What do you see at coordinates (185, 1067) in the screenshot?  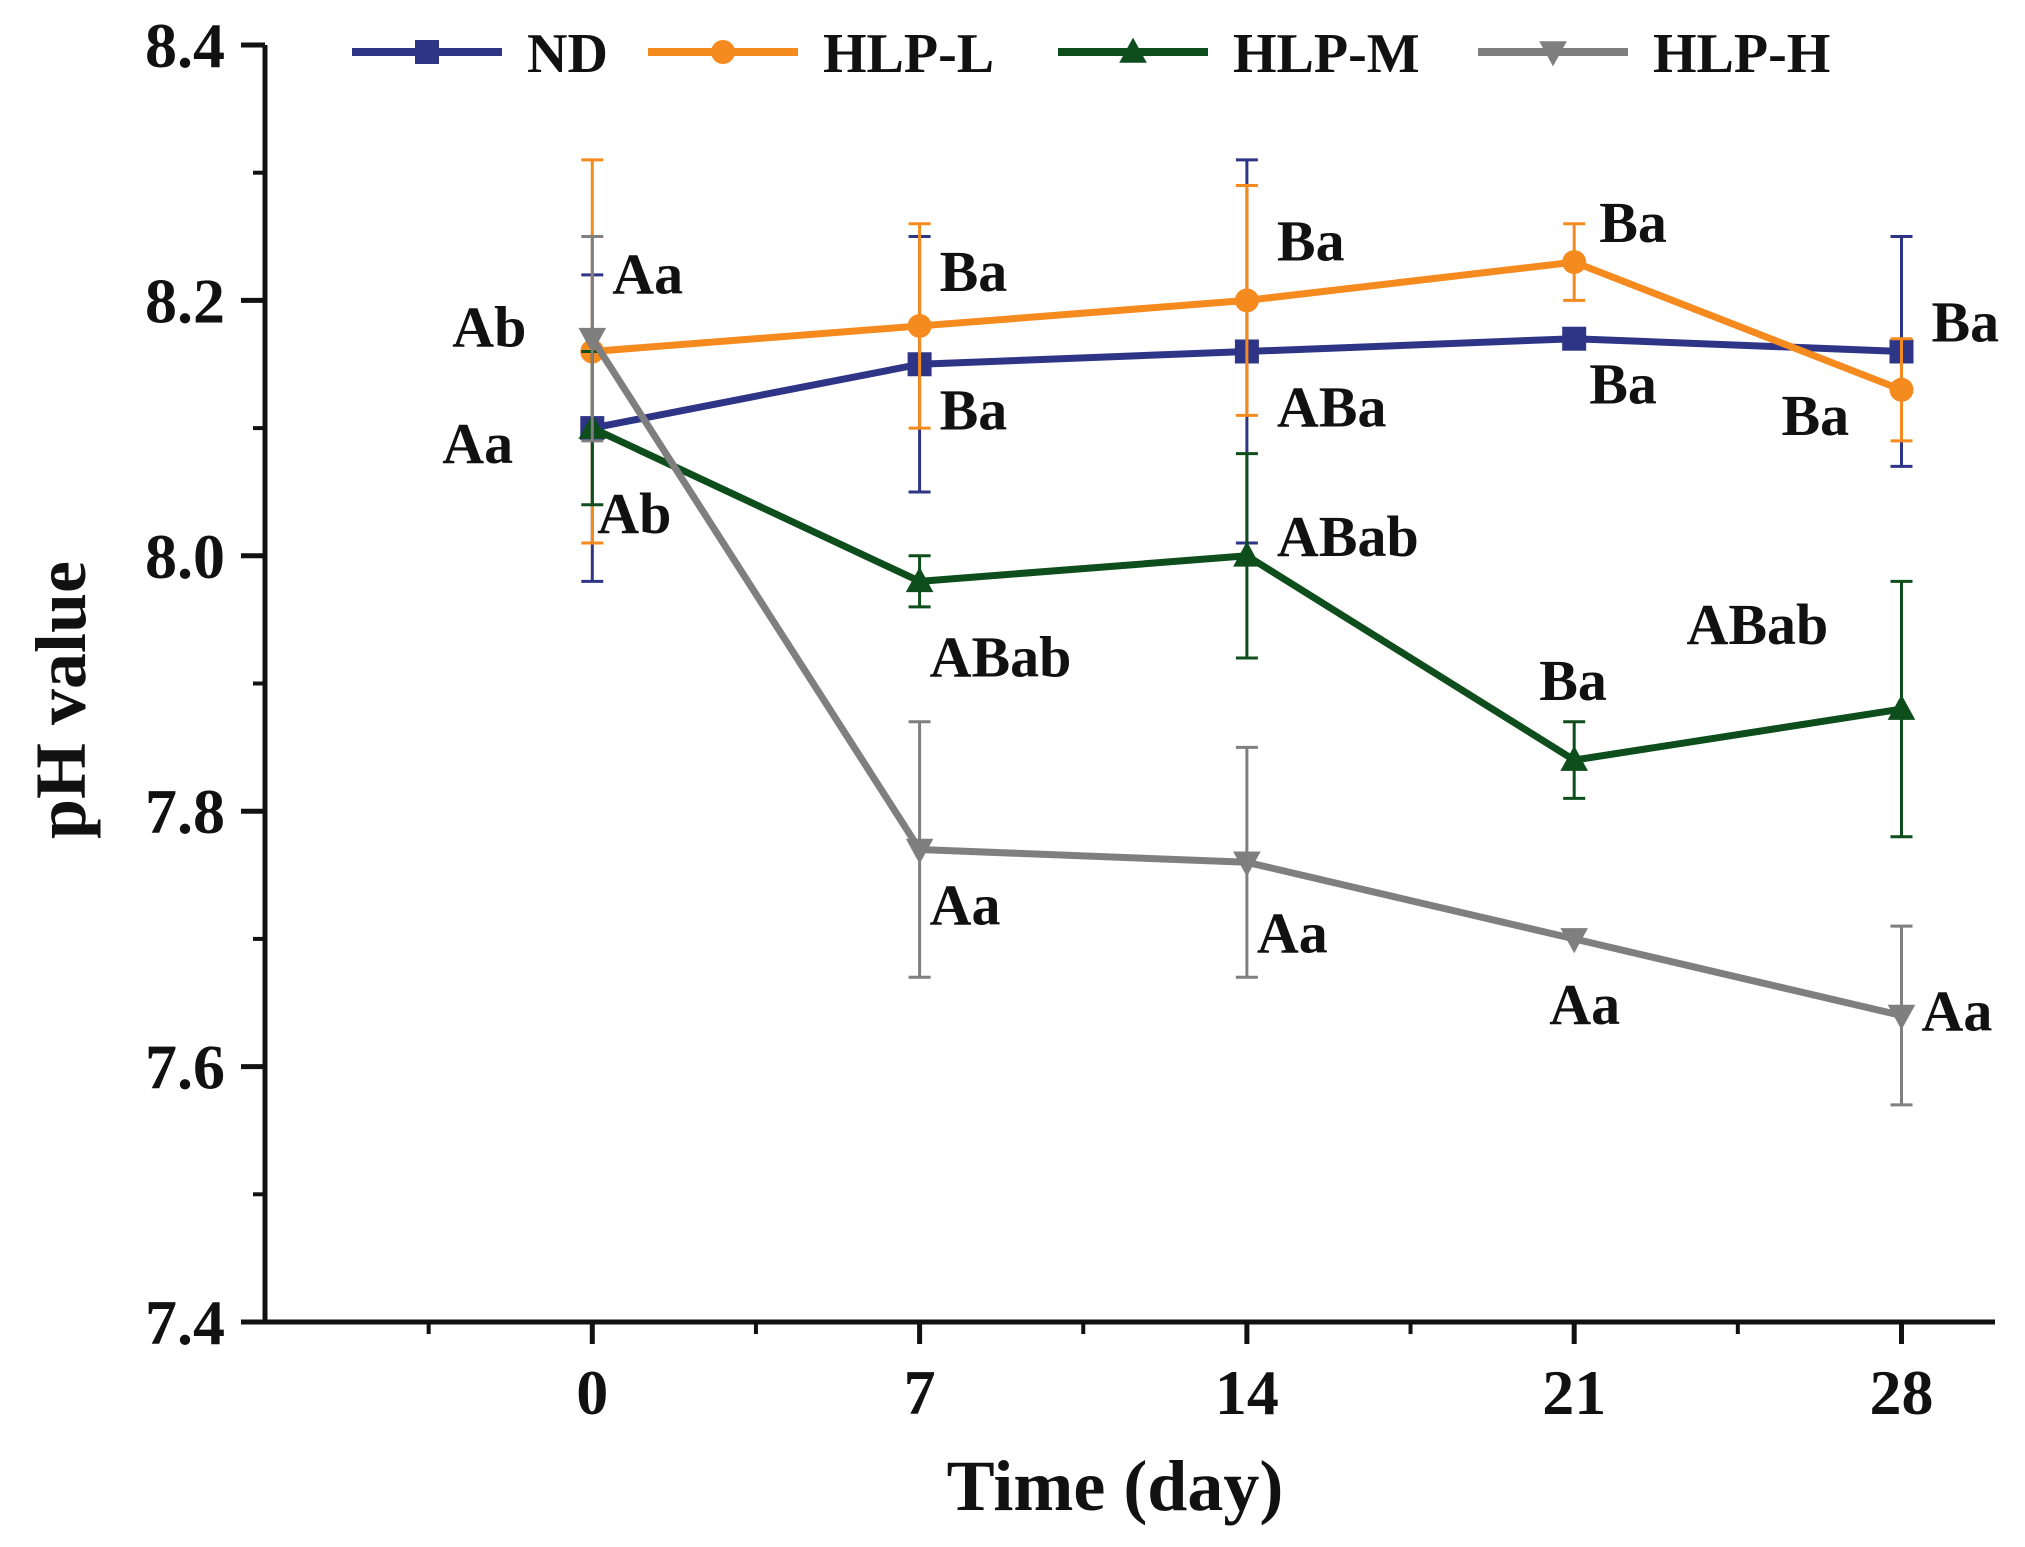 I see `y-tick-label: 7.6` at bounding box center [185, 1067].